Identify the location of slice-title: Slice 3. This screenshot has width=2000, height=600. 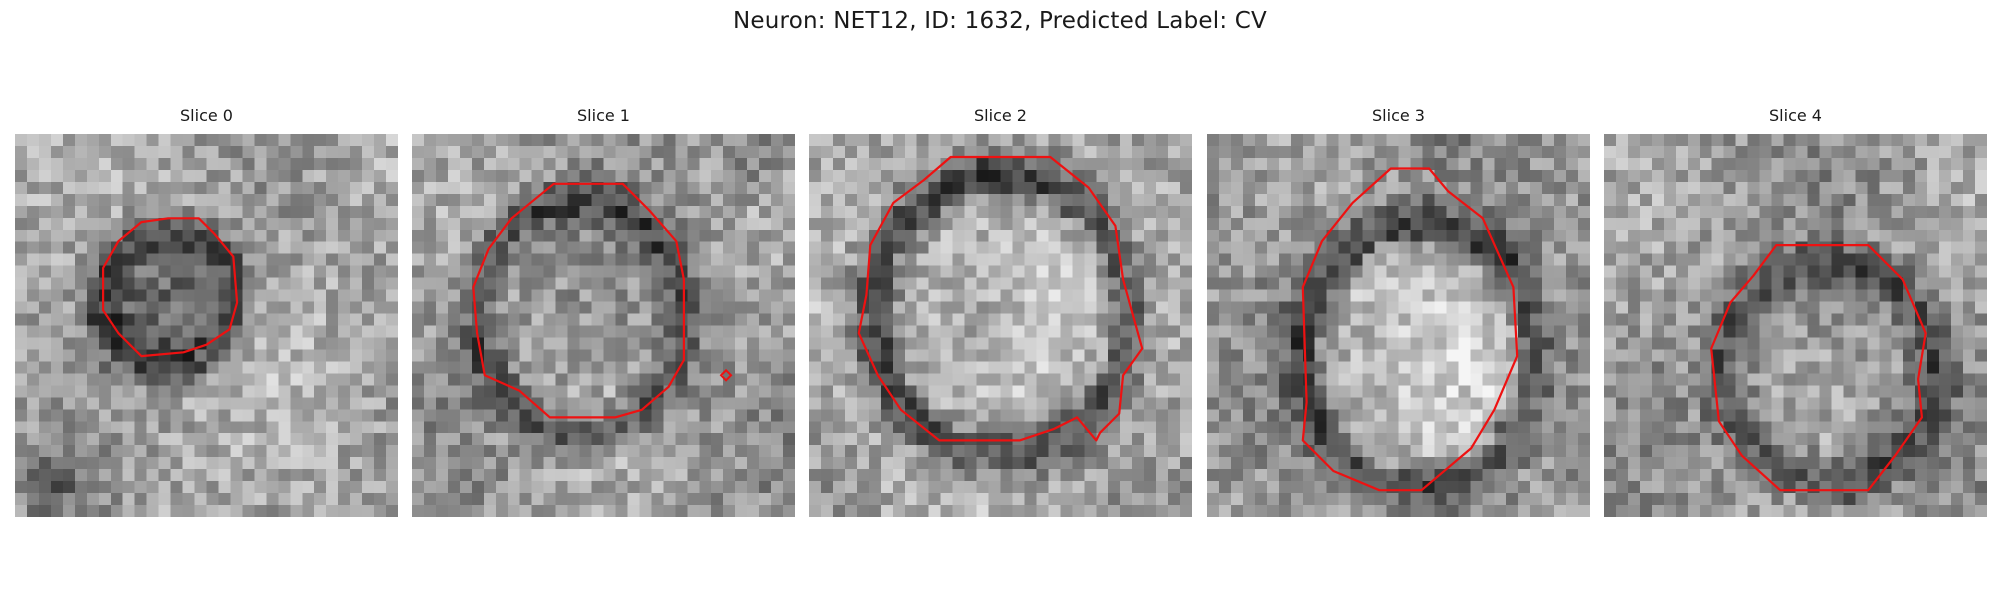
(1398, 115).